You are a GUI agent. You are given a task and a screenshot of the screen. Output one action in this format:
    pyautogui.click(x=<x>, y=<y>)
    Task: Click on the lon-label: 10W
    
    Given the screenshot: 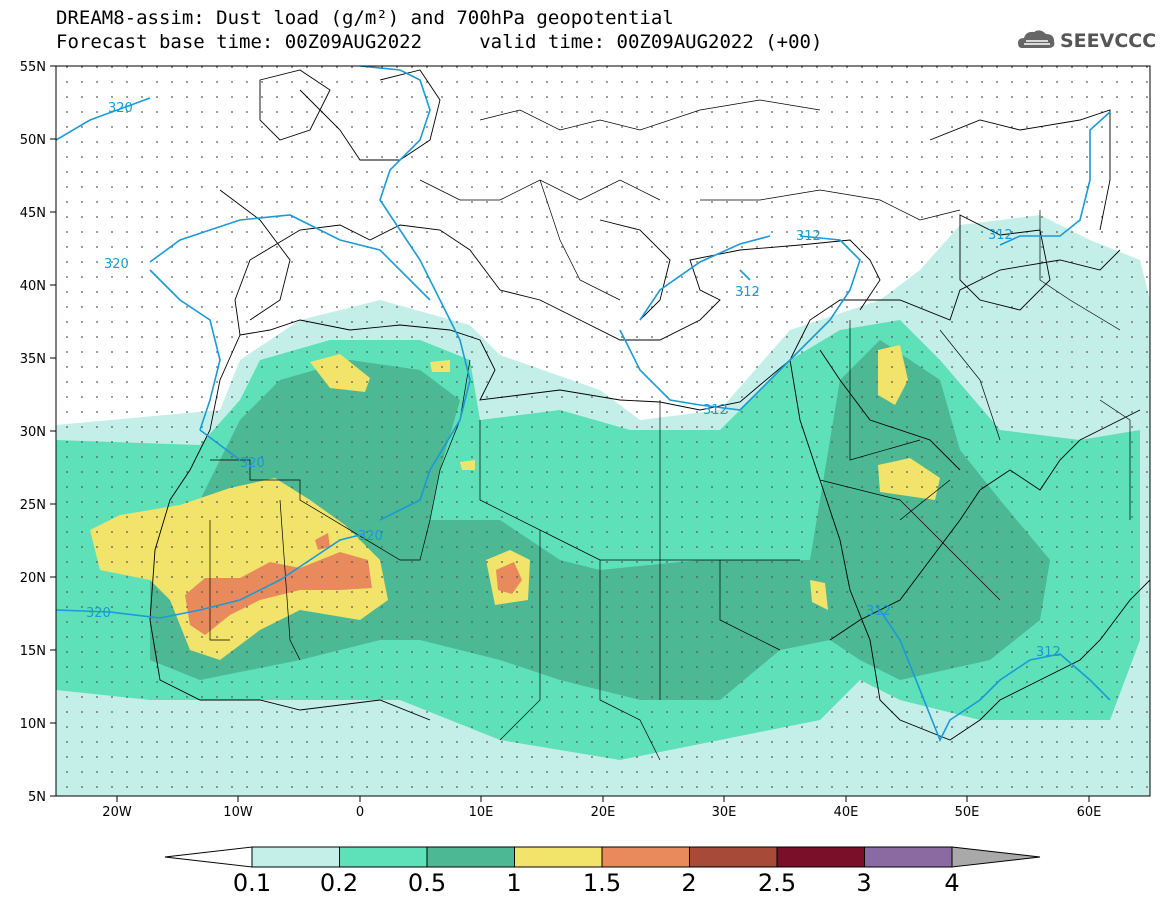 What is the action you would take?
    pyautogui.click(x=238, y=812)
    